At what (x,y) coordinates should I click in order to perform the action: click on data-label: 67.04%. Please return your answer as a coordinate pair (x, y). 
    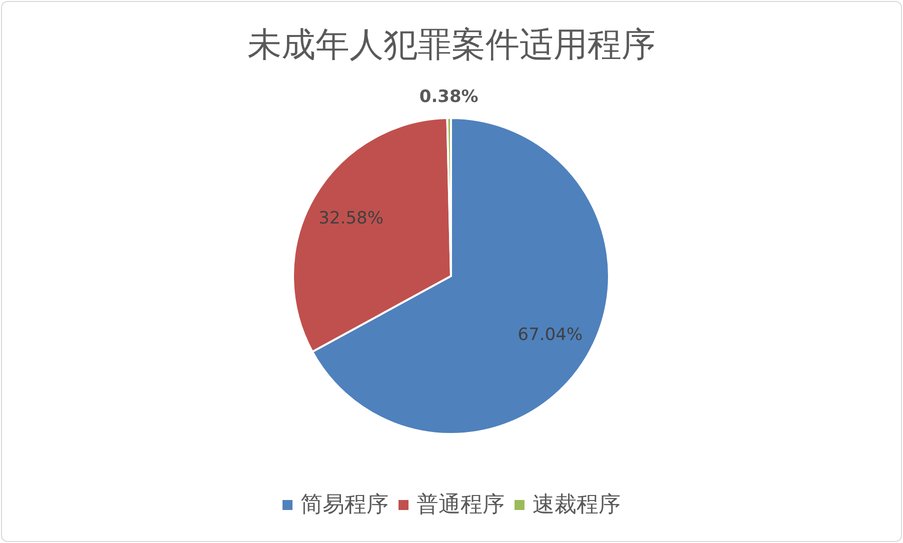
    Looking at the image, I should click on (550, 334).